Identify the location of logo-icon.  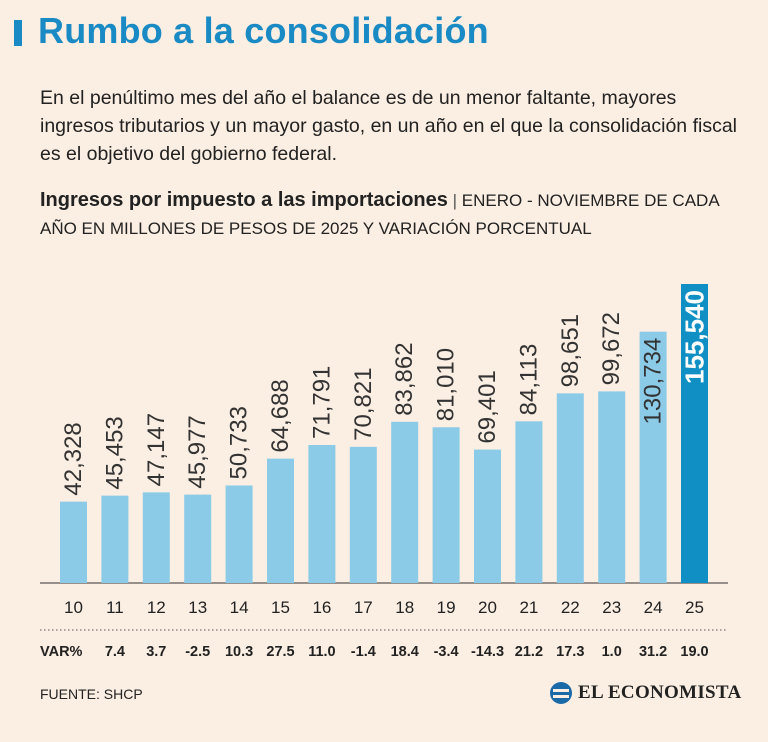
(561, 693).